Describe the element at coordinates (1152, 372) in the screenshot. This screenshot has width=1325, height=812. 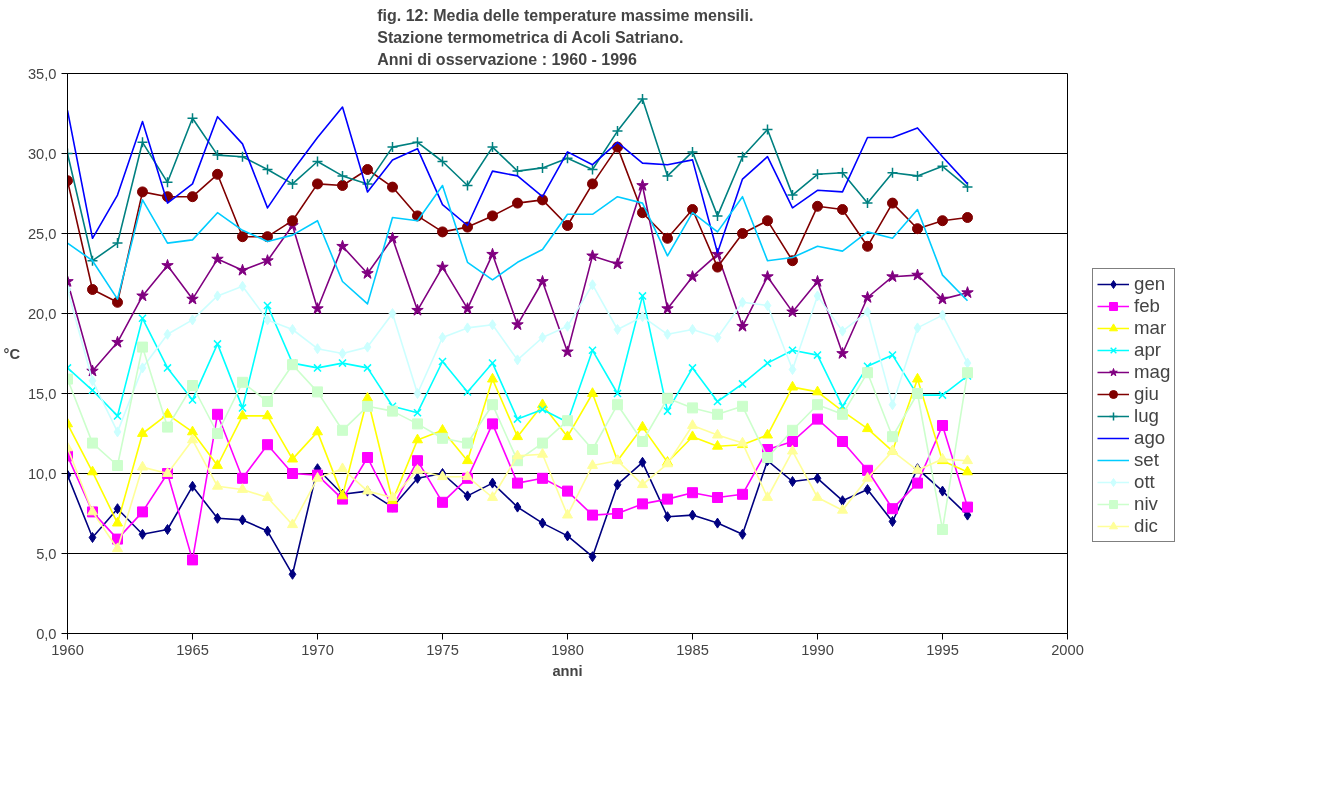
I see `legend-label: mag` at that location.